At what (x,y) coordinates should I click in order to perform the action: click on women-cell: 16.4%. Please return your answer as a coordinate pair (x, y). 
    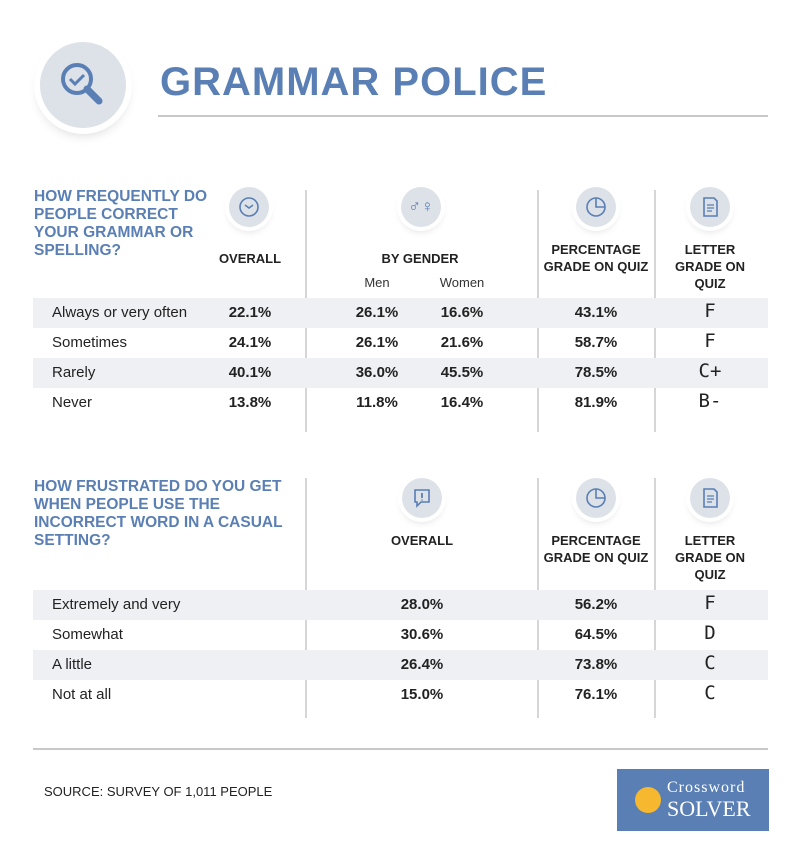
    Looking at the image, I should click on (462, 402).